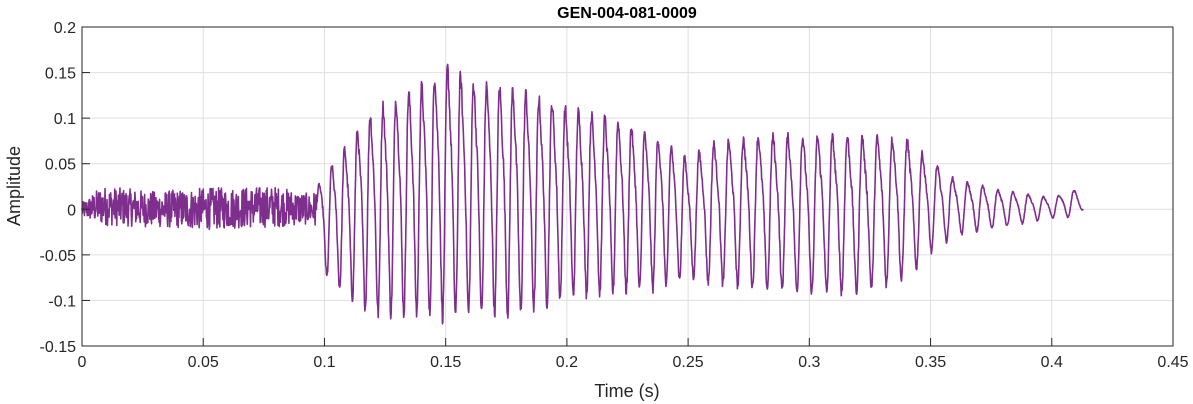  Describe the element at coordinates (71, 210) in the screenshot. I see `y-tick-label: 0` at that location.